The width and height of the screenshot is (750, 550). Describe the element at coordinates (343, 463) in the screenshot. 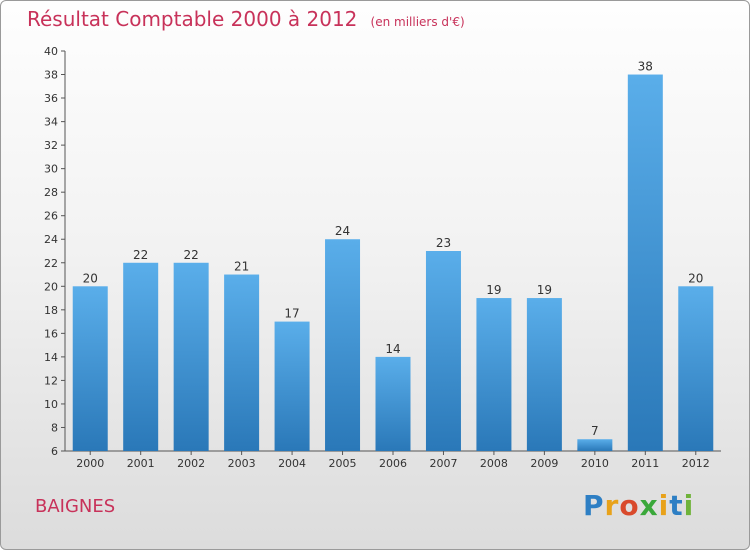

I see `x-tick-label: 2005` at that location.